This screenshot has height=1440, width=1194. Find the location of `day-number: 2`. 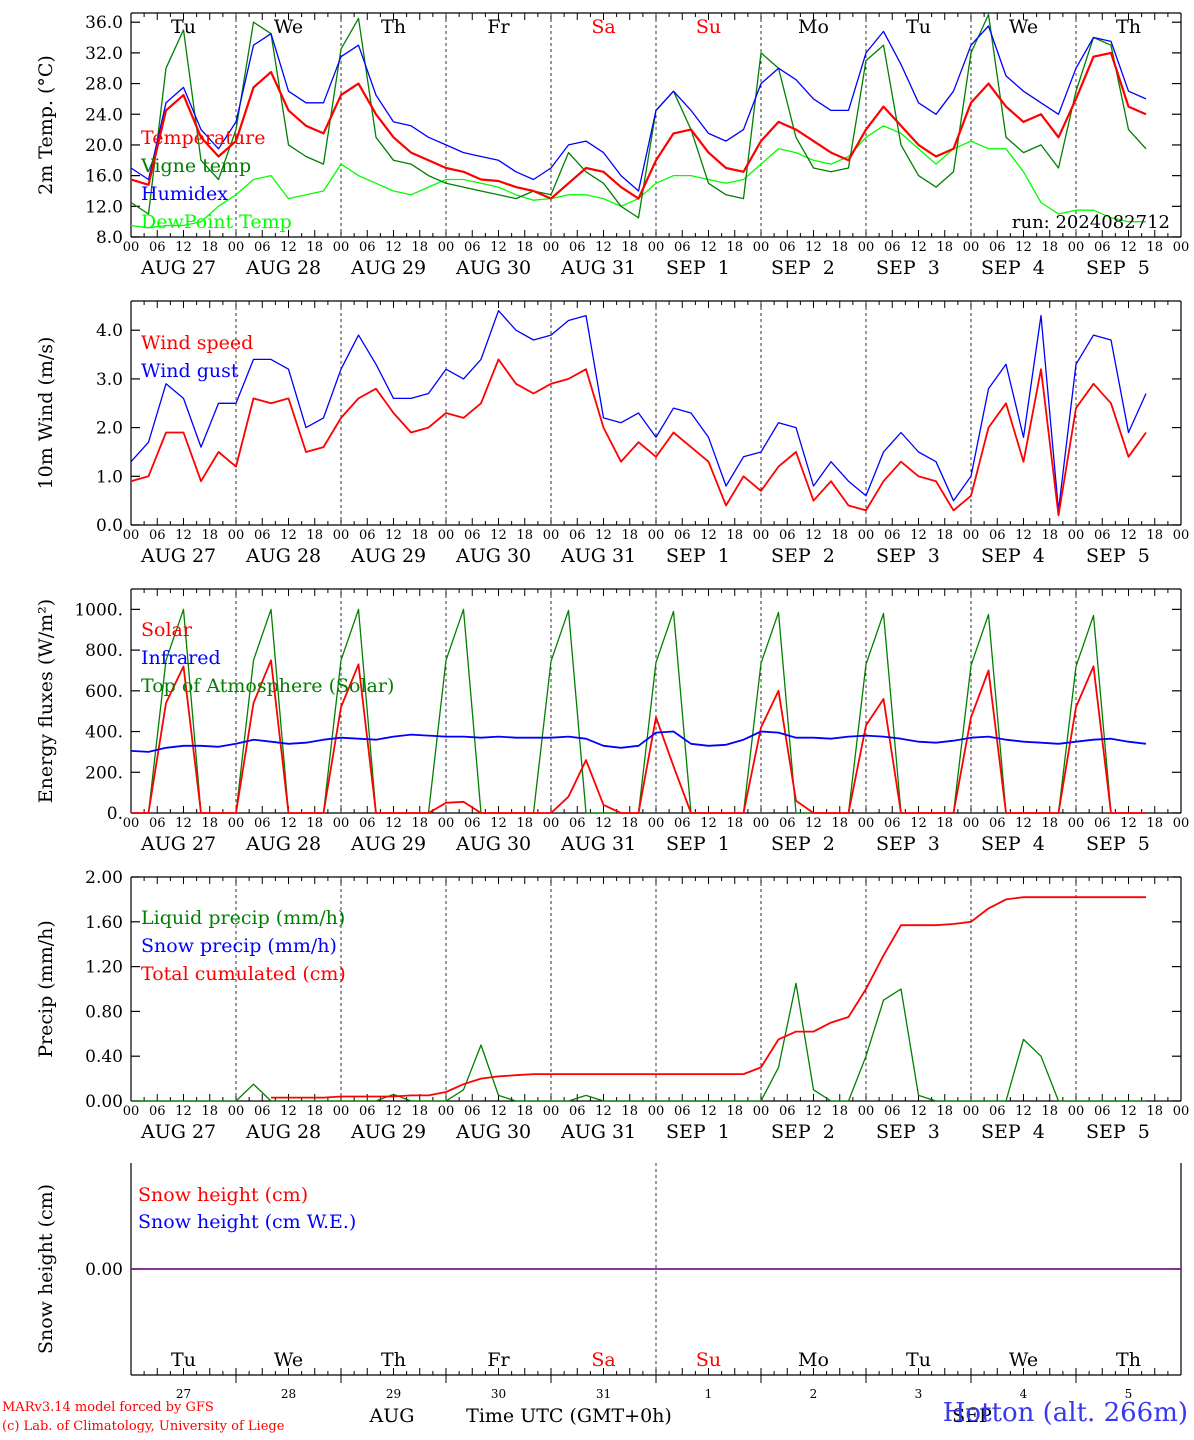

day-number: 2 is located at coordinates (814, 1394).